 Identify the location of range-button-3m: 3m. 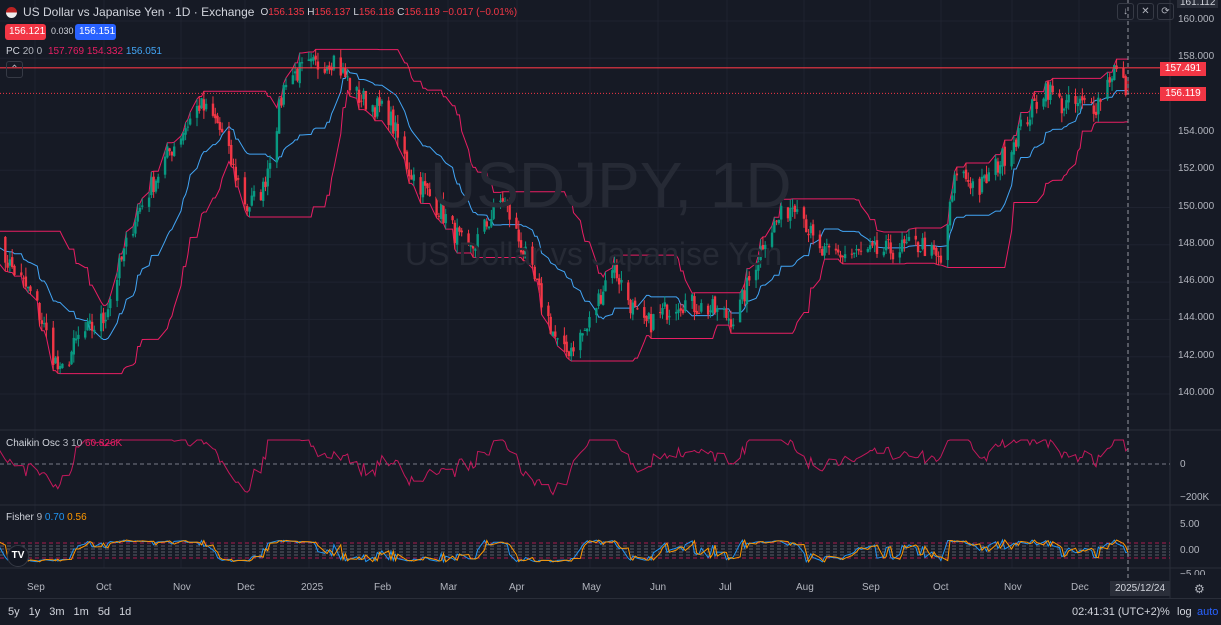
(57, 612).